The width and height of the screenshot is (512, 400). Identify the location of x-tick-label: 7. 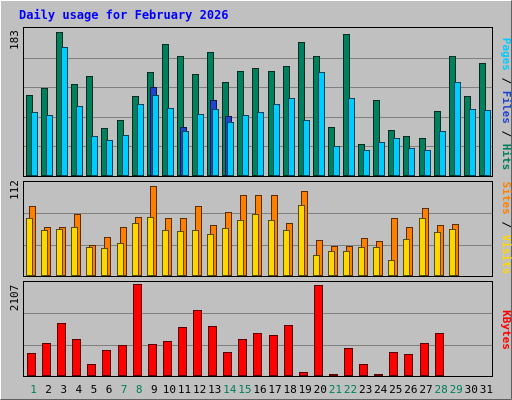
(124, 389).